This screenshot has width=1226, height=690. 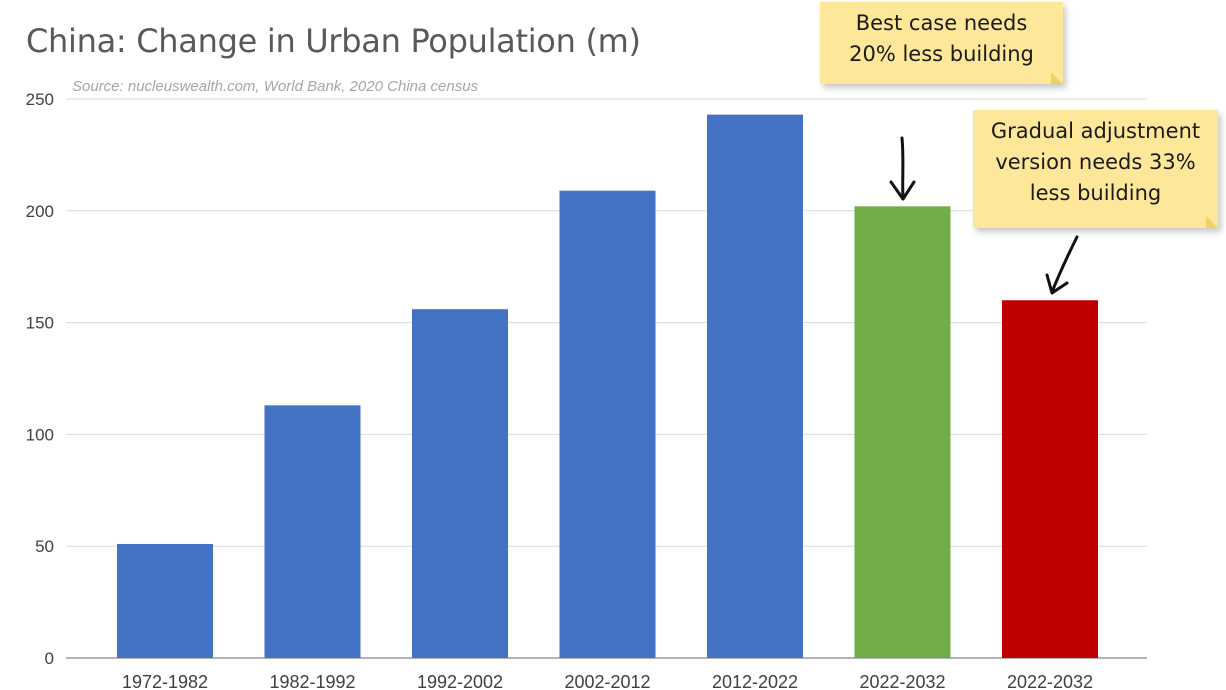 What do you see at coordinates (755, 386) in the screenshot?
I see `bar-2012-2022` at bounding box center [755, 386].